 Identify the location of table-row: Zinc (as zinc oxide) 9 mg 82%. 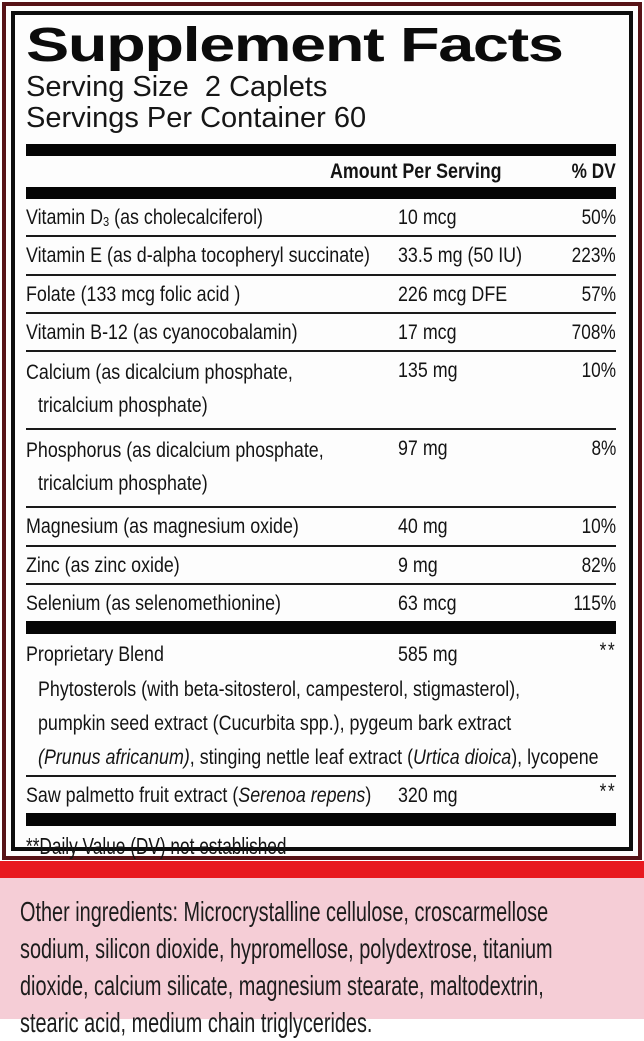
(321, 563).